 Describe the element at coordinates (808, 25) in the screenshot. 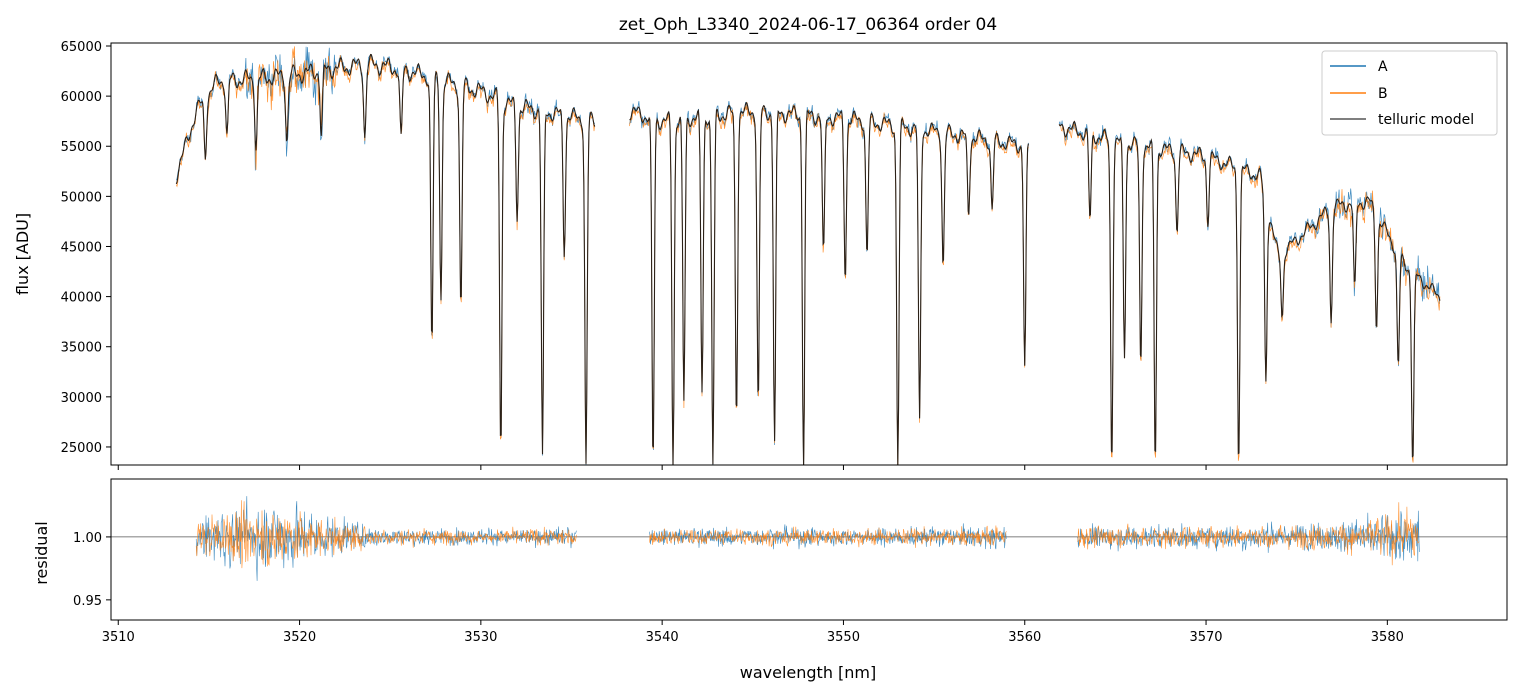

I see `chart-title: zet_Oph_L3340_2024-06-17_06364 order 04` at that location.